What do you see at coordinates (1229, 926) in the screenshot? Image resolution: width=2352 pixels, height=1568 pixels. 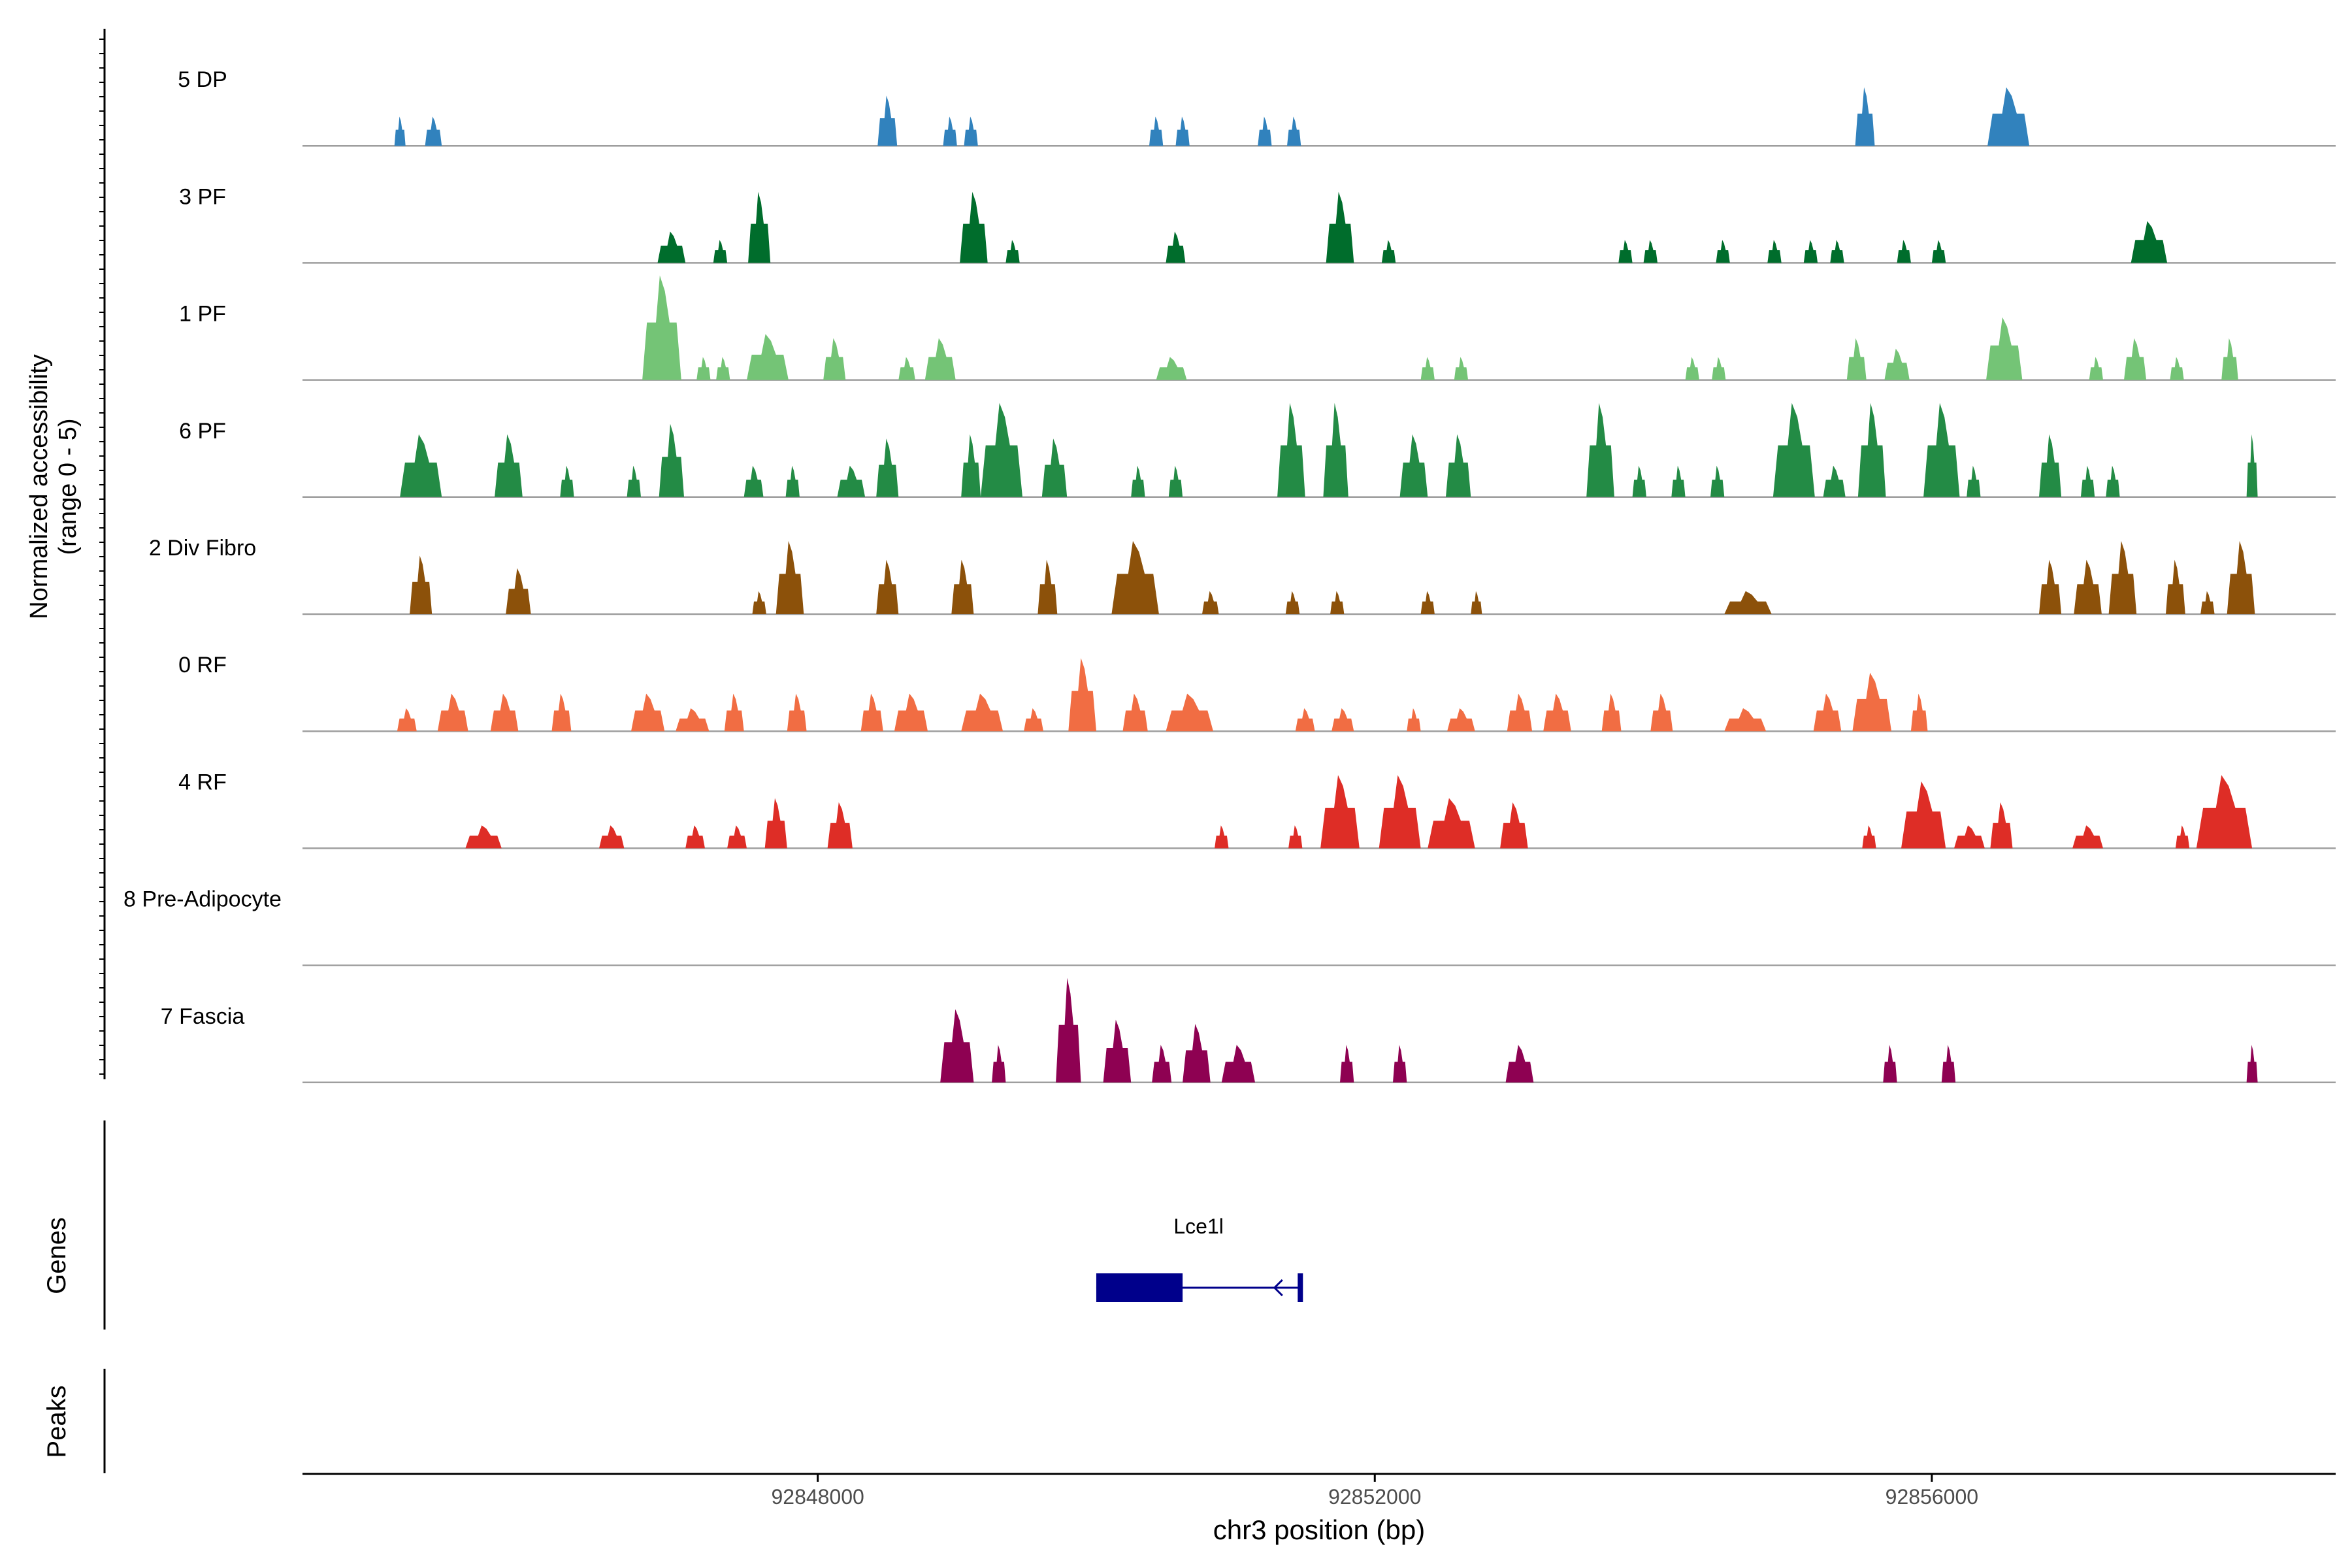 I see `track-7: 8 Pre-Adipocyte` at bounding box center [1229, 926].